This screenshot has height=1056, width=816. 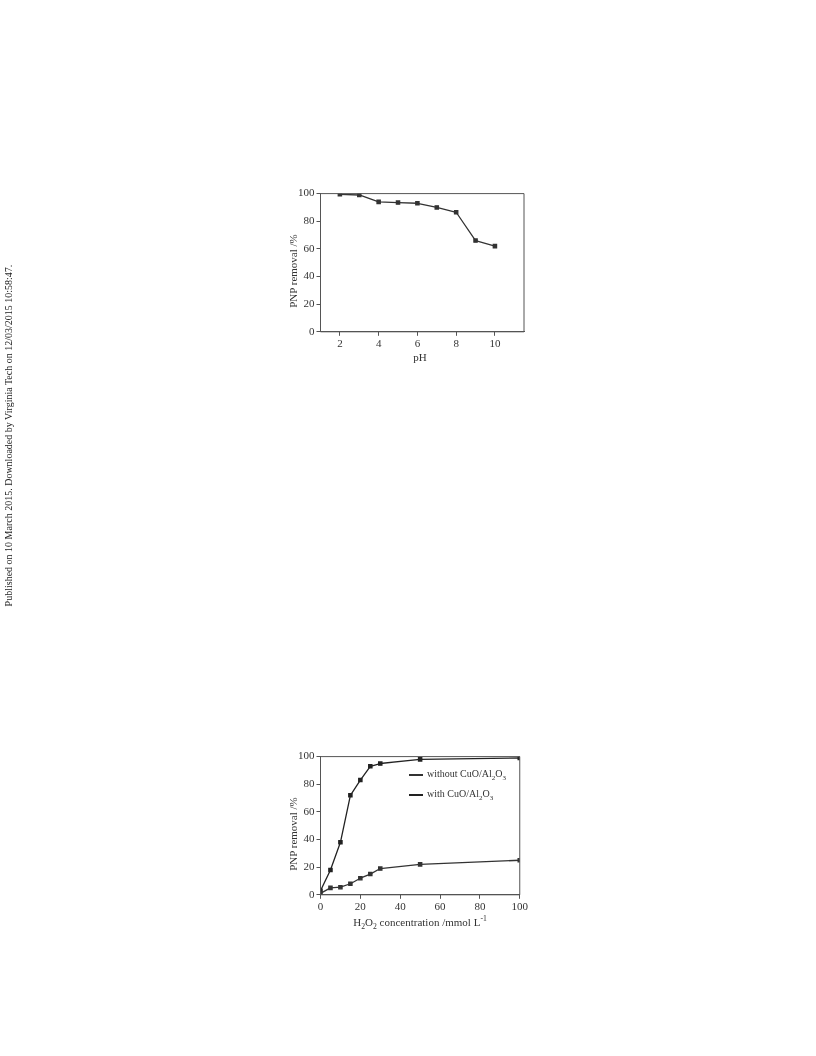 I want to click on x-tick-label: 2, so click(x=340, y=343).